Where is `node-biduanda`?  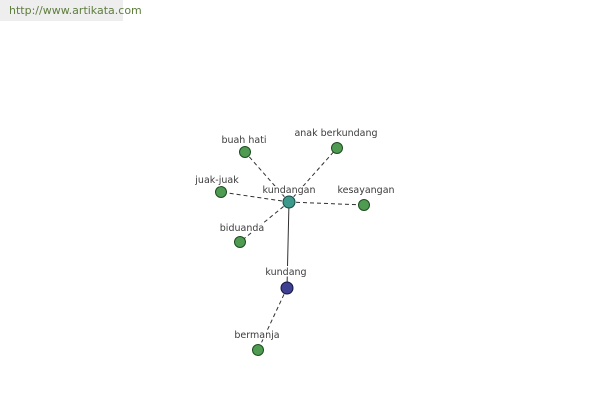
node-biduanda is located at coordinates (240, 242).